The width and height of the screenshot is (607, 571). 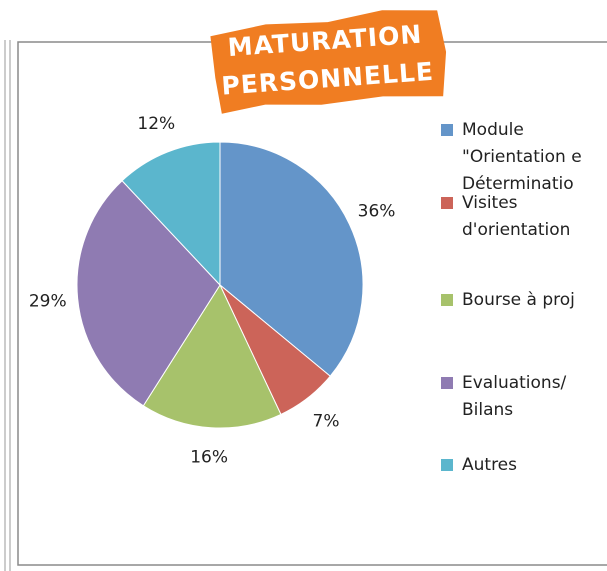 I want to click on data-label: 16%, so click(x=209, y=458).